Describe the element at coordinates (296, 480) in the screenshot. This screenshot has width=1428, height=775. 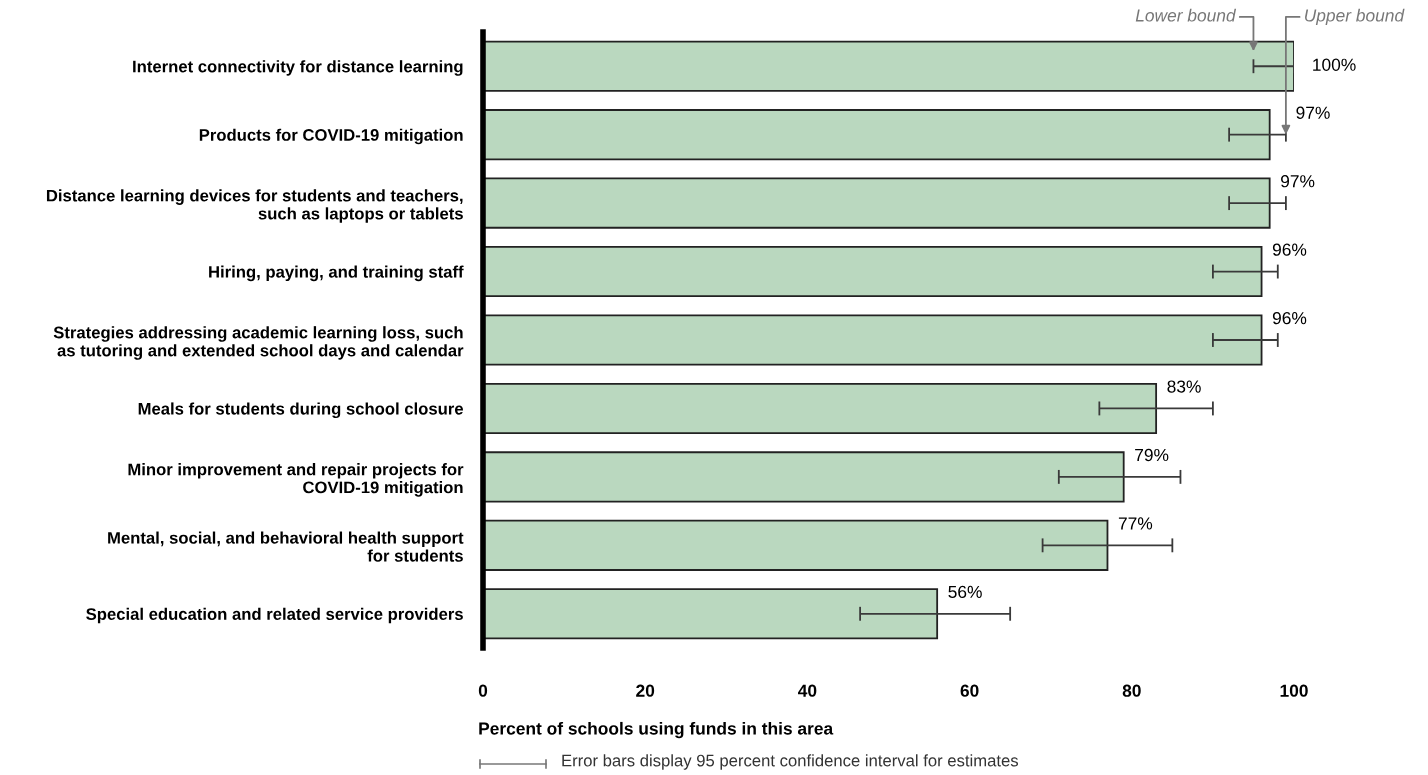
I see `y-tick-label: Minor improvement and repair projects for COVID-19 mitigation` at that location.